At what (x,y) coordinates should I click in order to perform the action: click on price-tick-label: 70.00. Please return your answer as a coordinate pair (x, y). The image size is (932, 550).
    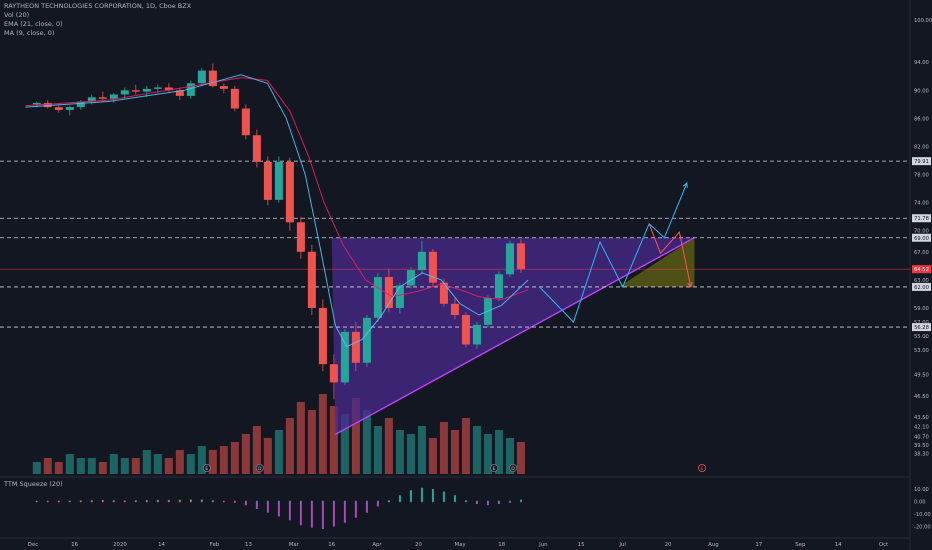
    Looking at the image, I should click on (921, 232).